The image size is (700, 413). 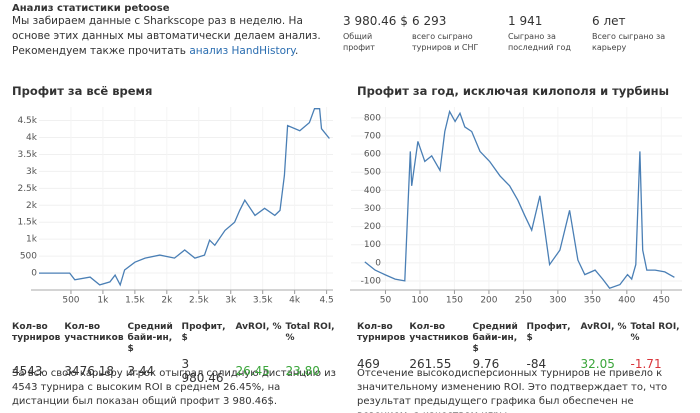 What do you see at coordinates (372, 118) in the screenshot?
I see `y-tick-label: 800` at bounding box center [372, 118].